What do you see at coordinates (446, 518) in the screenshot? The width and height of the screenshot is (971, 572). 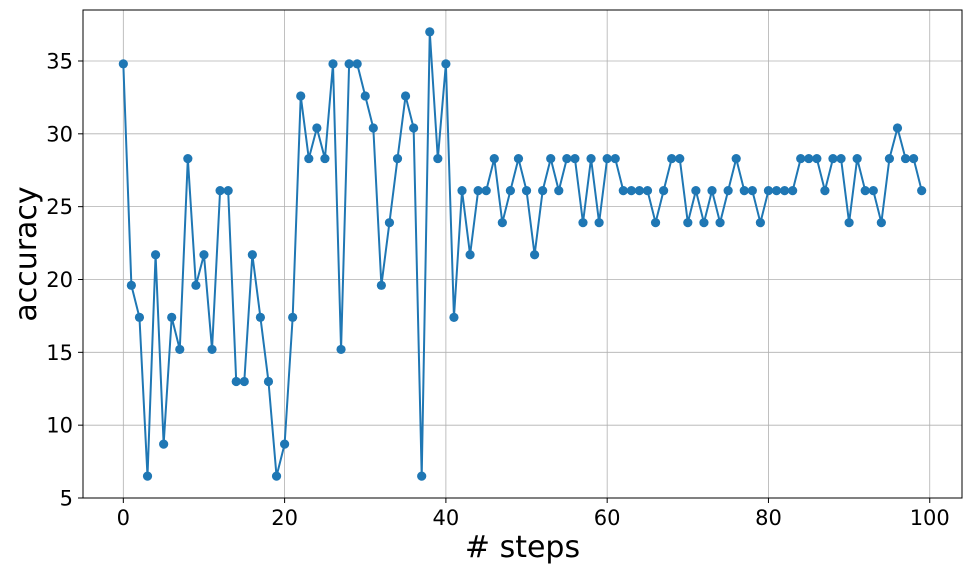 I see `x-tick-label: 40` at bounding box center [446, 518].